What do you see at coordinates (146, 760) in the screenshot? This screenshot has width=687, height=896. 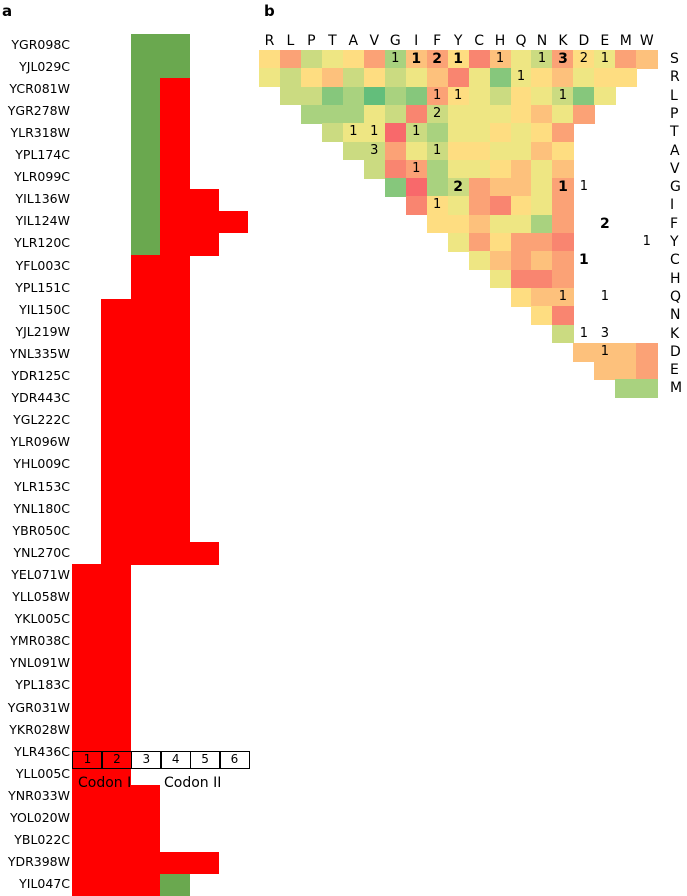 I see `codon-position-box: 3` at bounding box center [146, 760].